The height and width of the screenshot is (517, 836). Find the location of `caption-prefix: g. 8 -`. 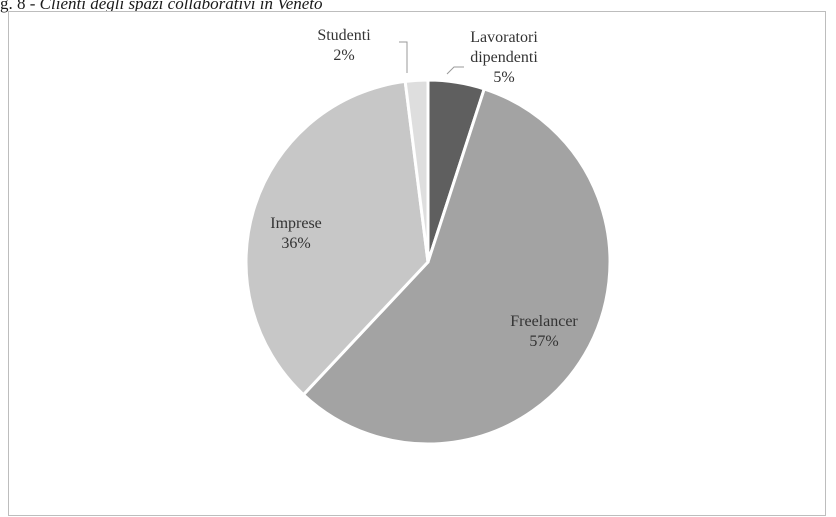

caption-prefix: g. 8 - is located at coordinates (20, 6).